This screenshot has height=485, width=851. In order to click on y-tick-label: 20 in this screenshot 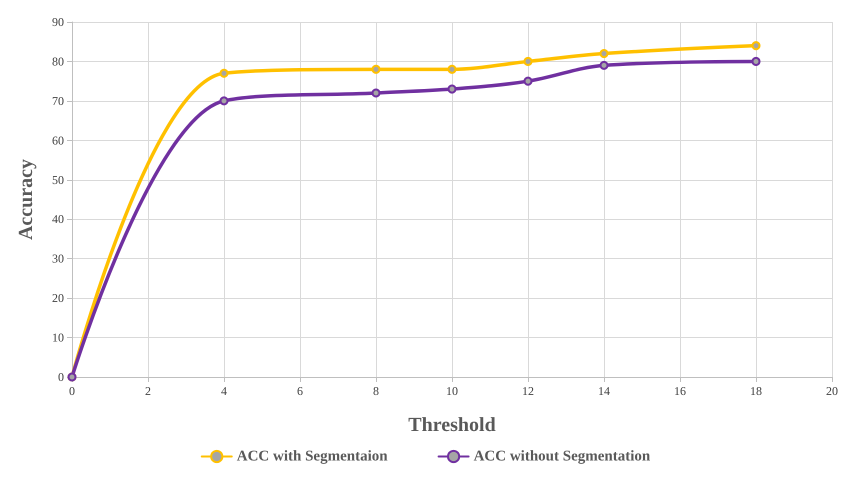, I will do `click(58, 298)`.